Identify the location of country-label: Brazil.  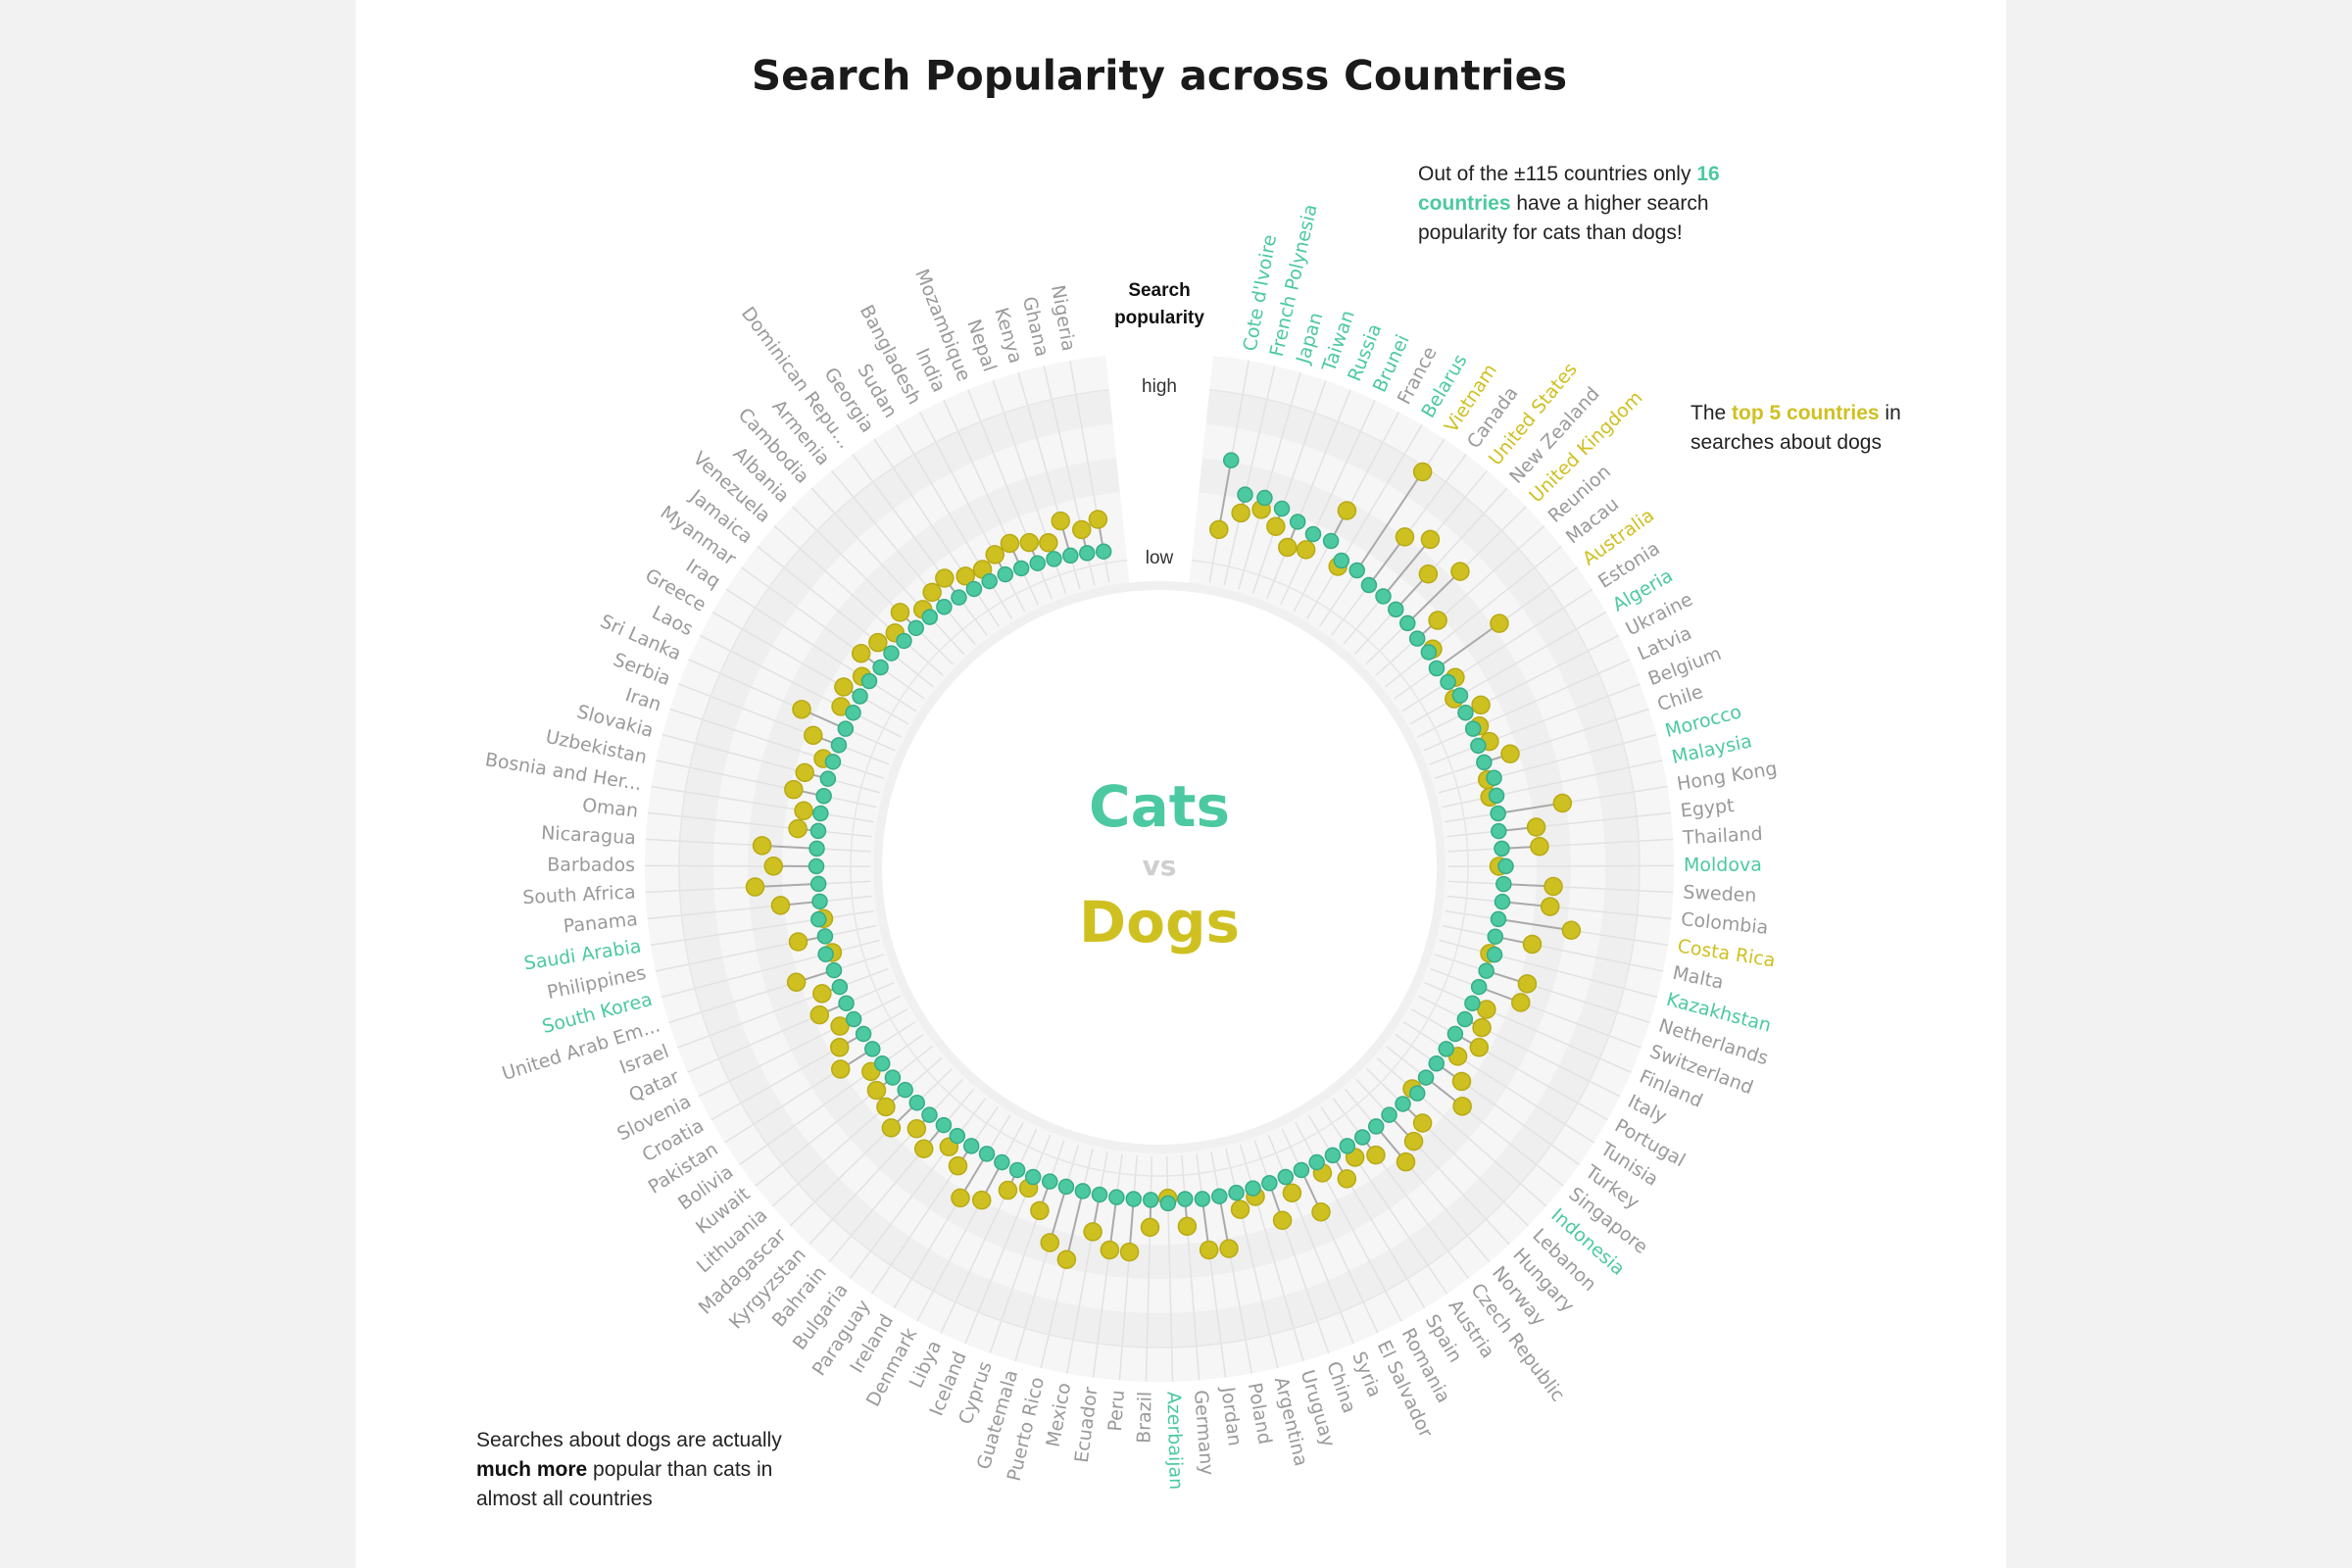
(1144, 1418).